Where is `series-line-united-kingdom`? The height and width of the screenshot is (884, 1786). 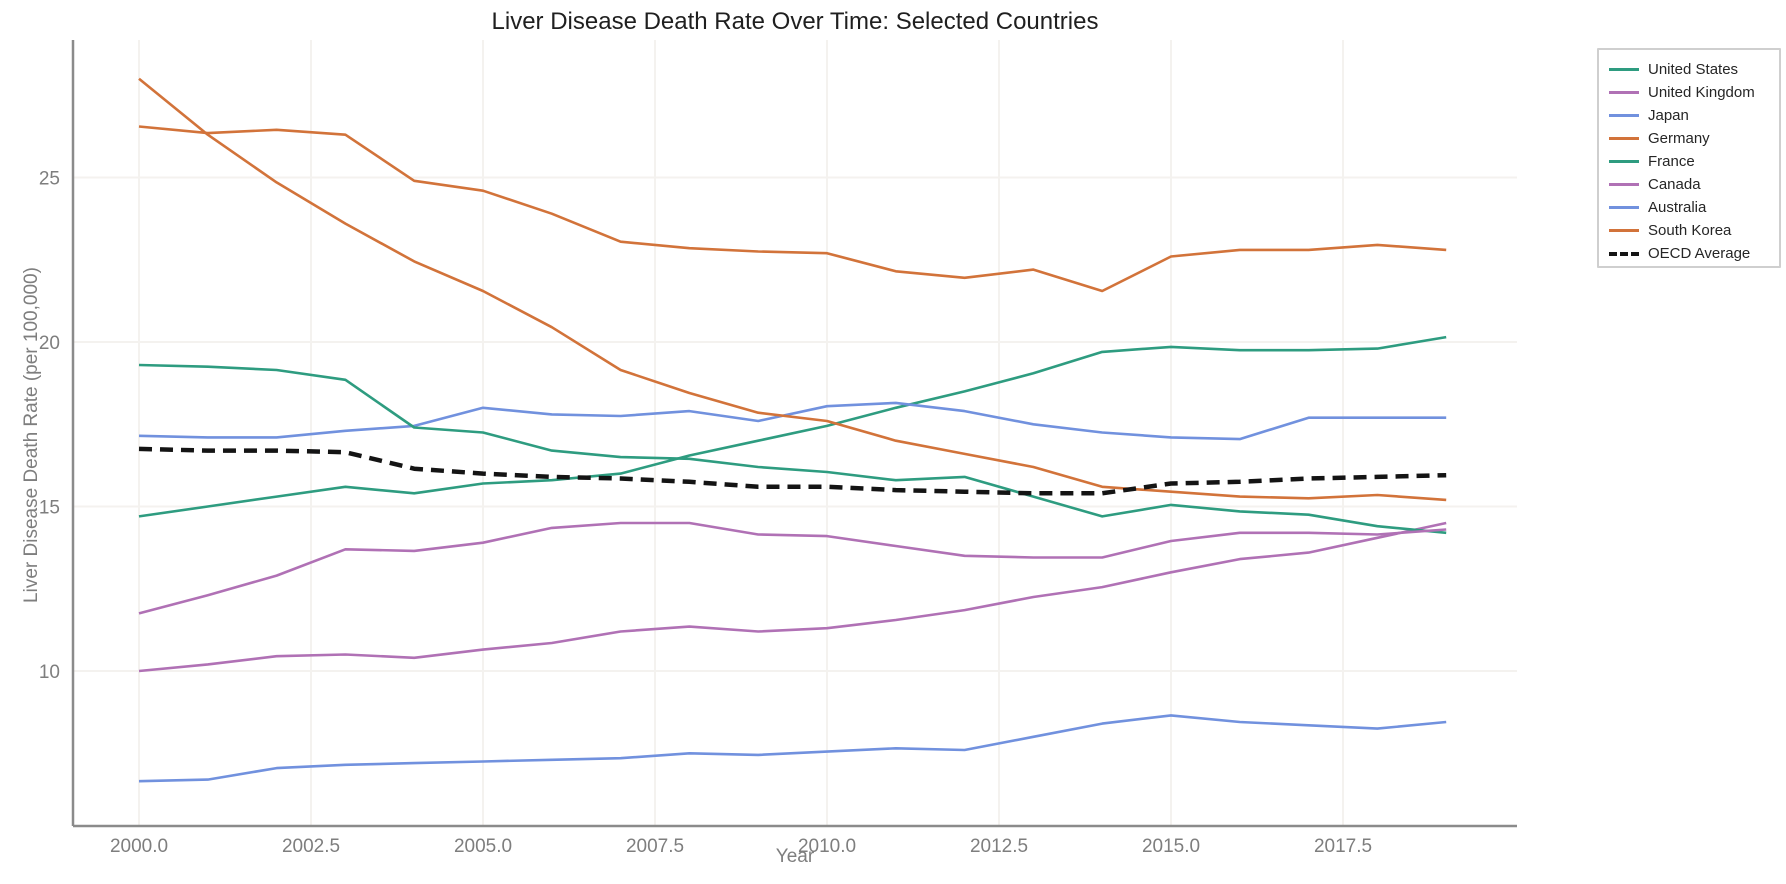 series-line-united-kingdom is located at coordinates (792, 597).